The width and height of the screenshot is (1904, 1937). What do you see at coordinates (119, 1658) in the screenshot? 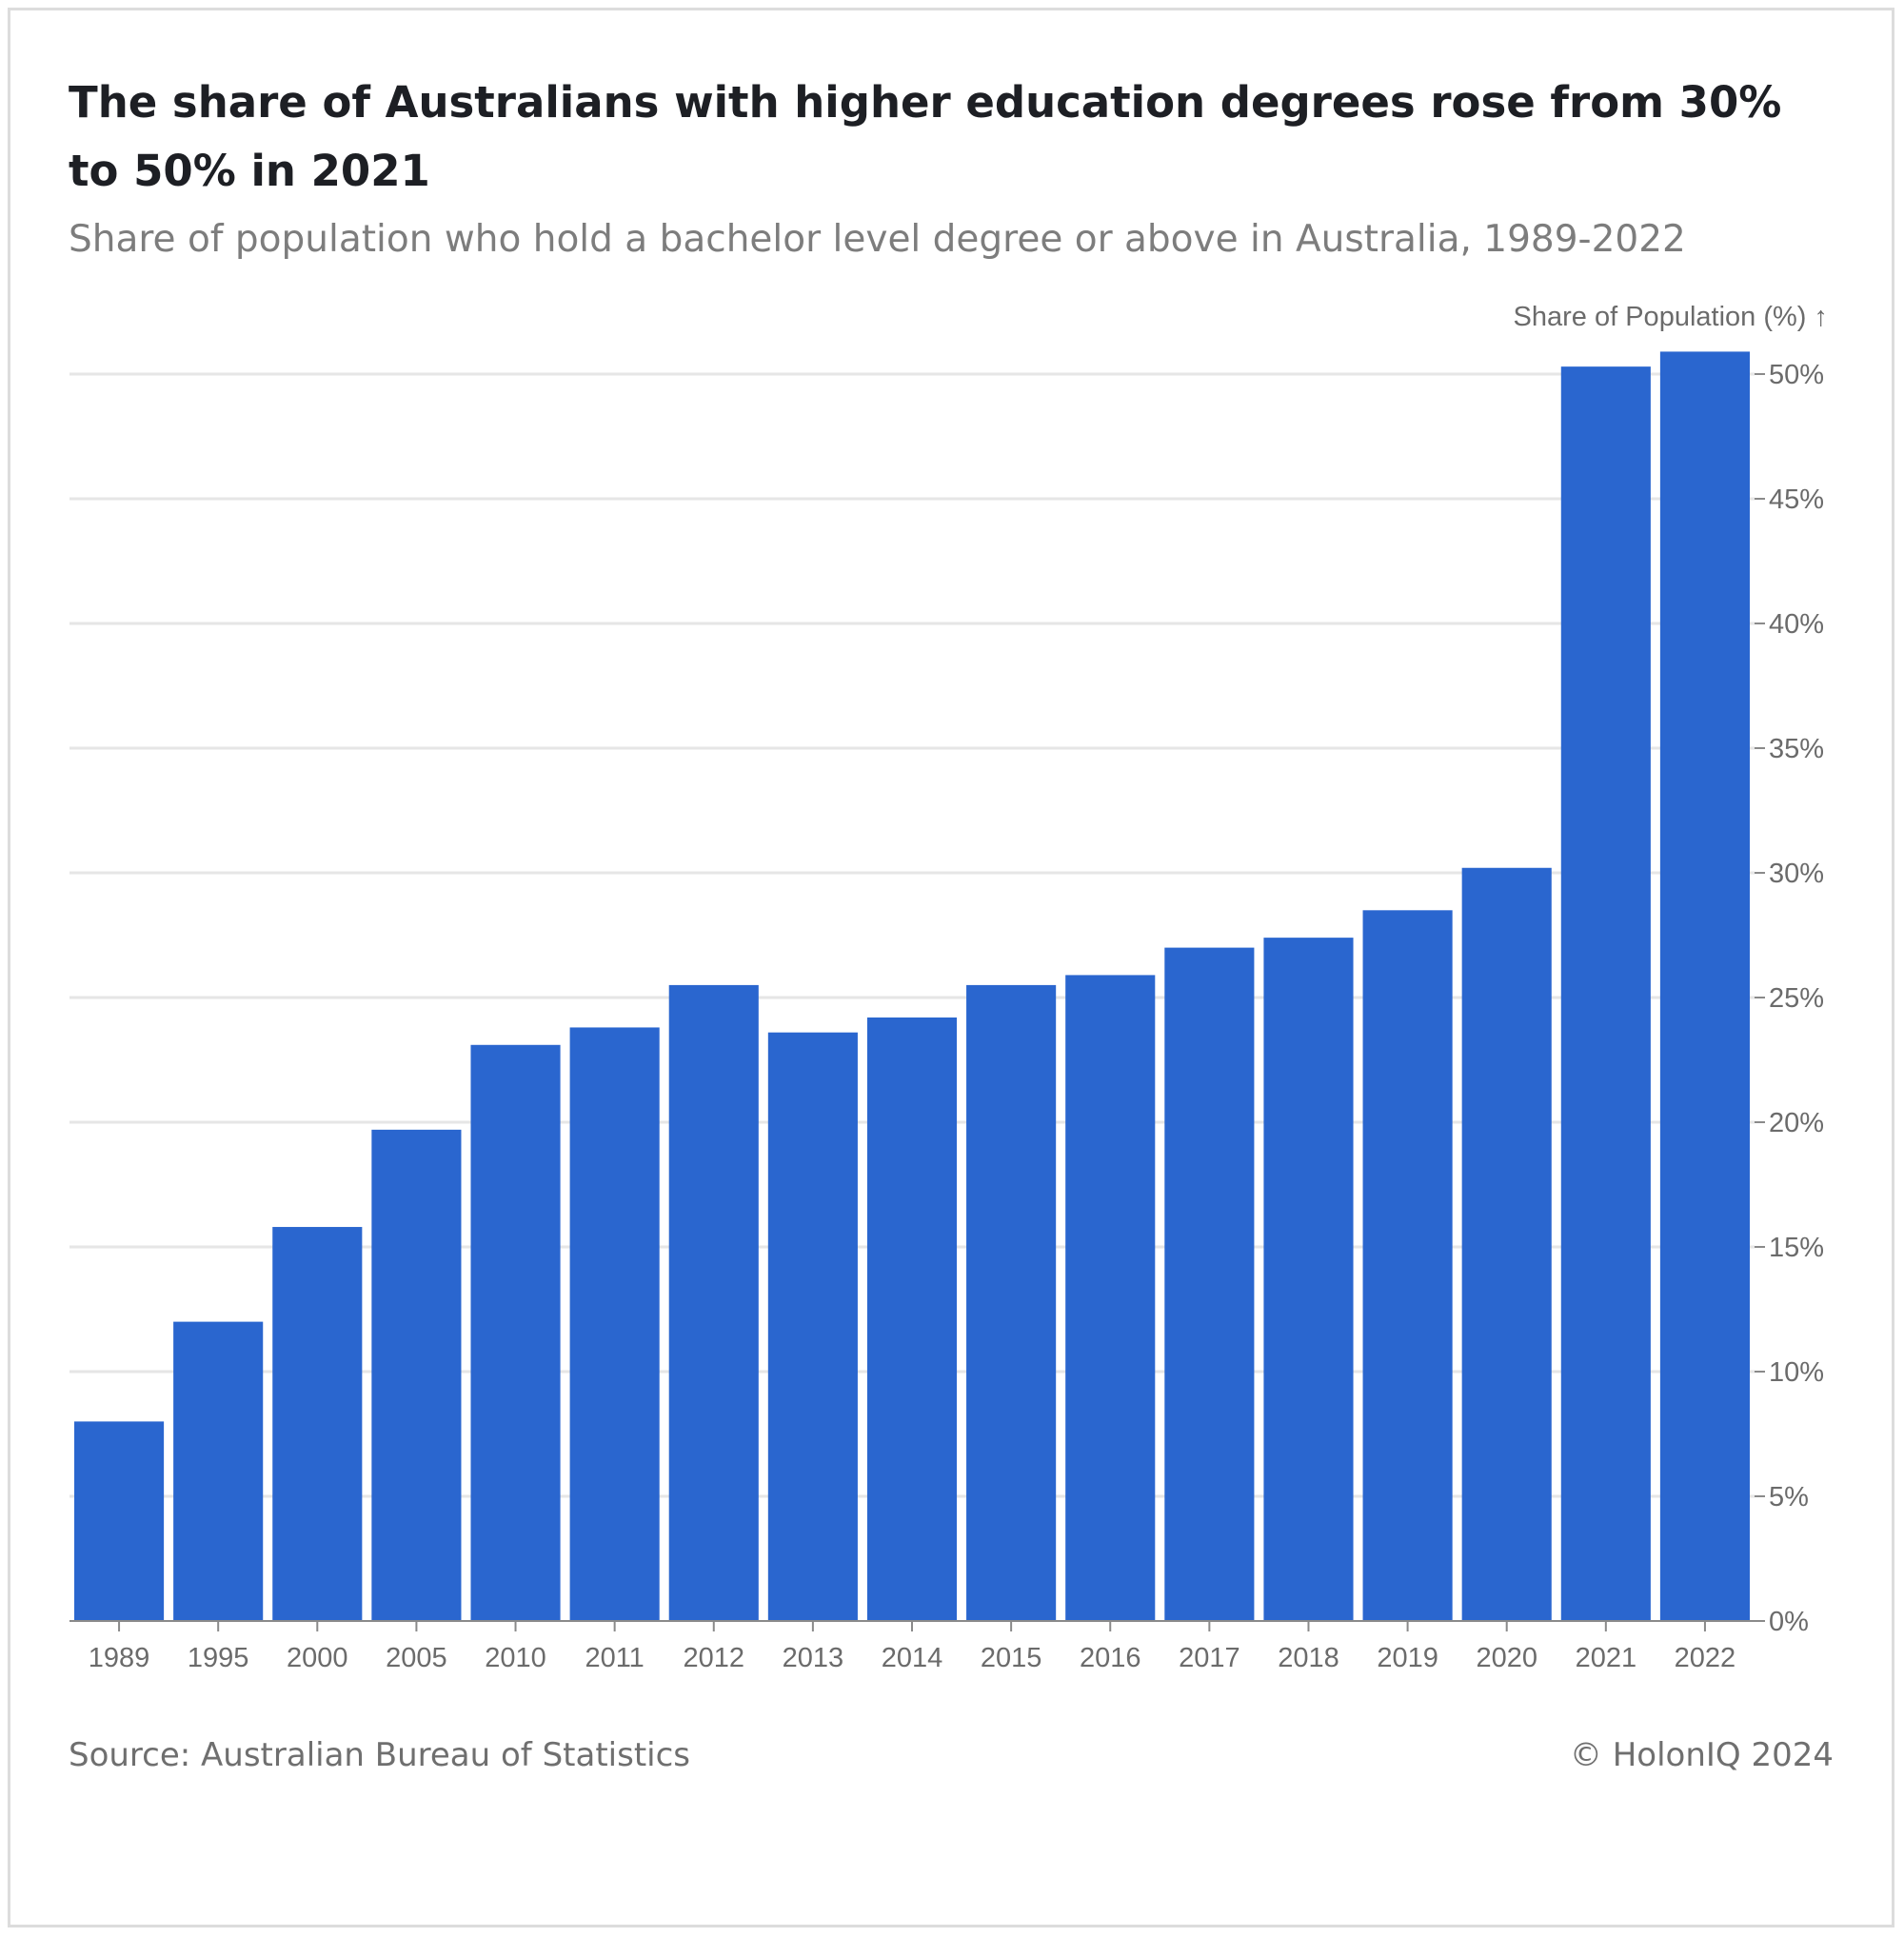
I see `x-tick-label: 1989` at bounding box center [119, 1658].